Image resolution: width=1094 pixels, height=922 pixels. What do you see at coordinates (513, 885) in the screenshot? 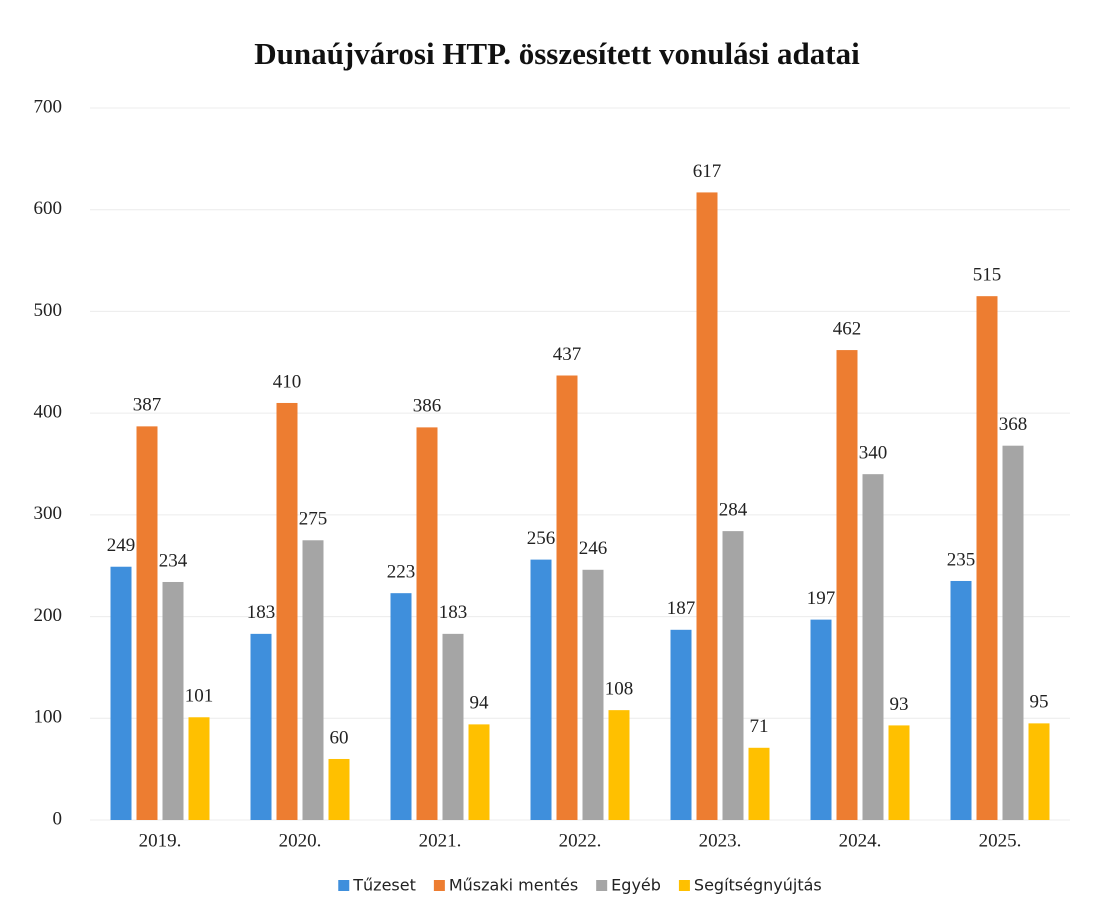
I see `legend-label: Műszaki mentés` at bounding box center [513, 885].